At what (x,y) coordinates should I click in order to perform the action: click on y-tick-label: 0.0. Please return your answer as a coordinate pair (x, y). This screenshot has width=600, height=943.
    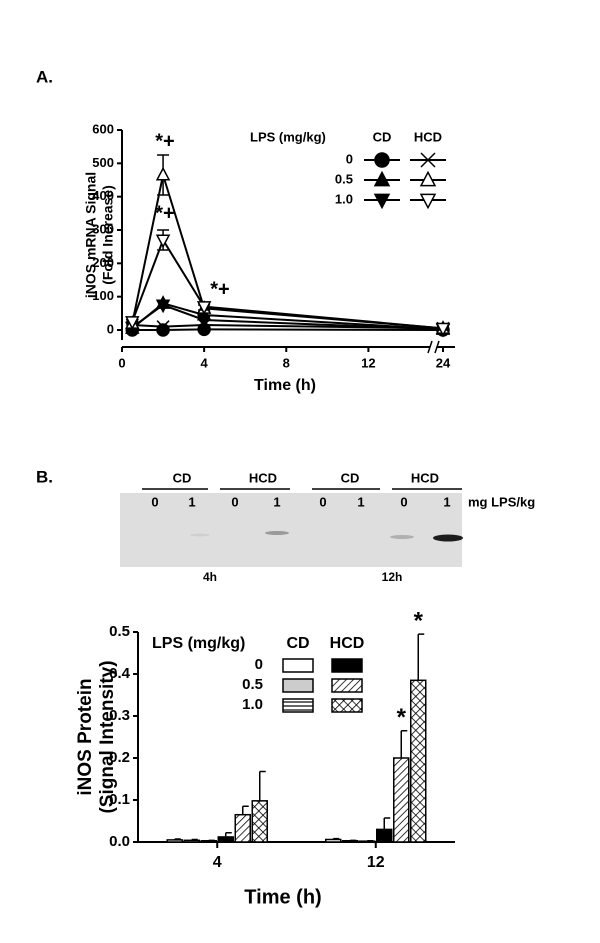
    Looking at the image, I should click on (119, 841).